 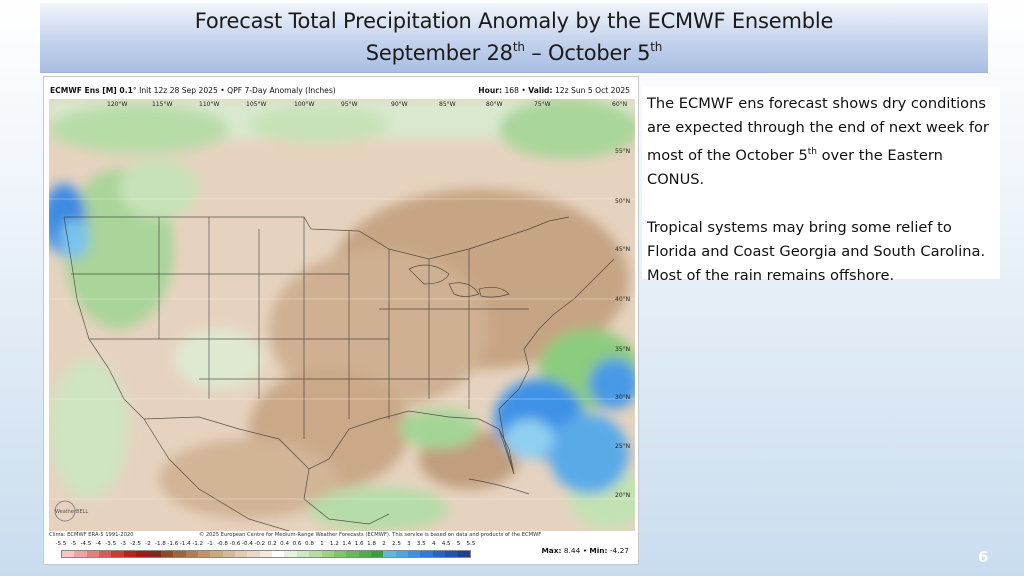 I want to click on colorbar-tick-label: -3, so click(x=123, y=544).